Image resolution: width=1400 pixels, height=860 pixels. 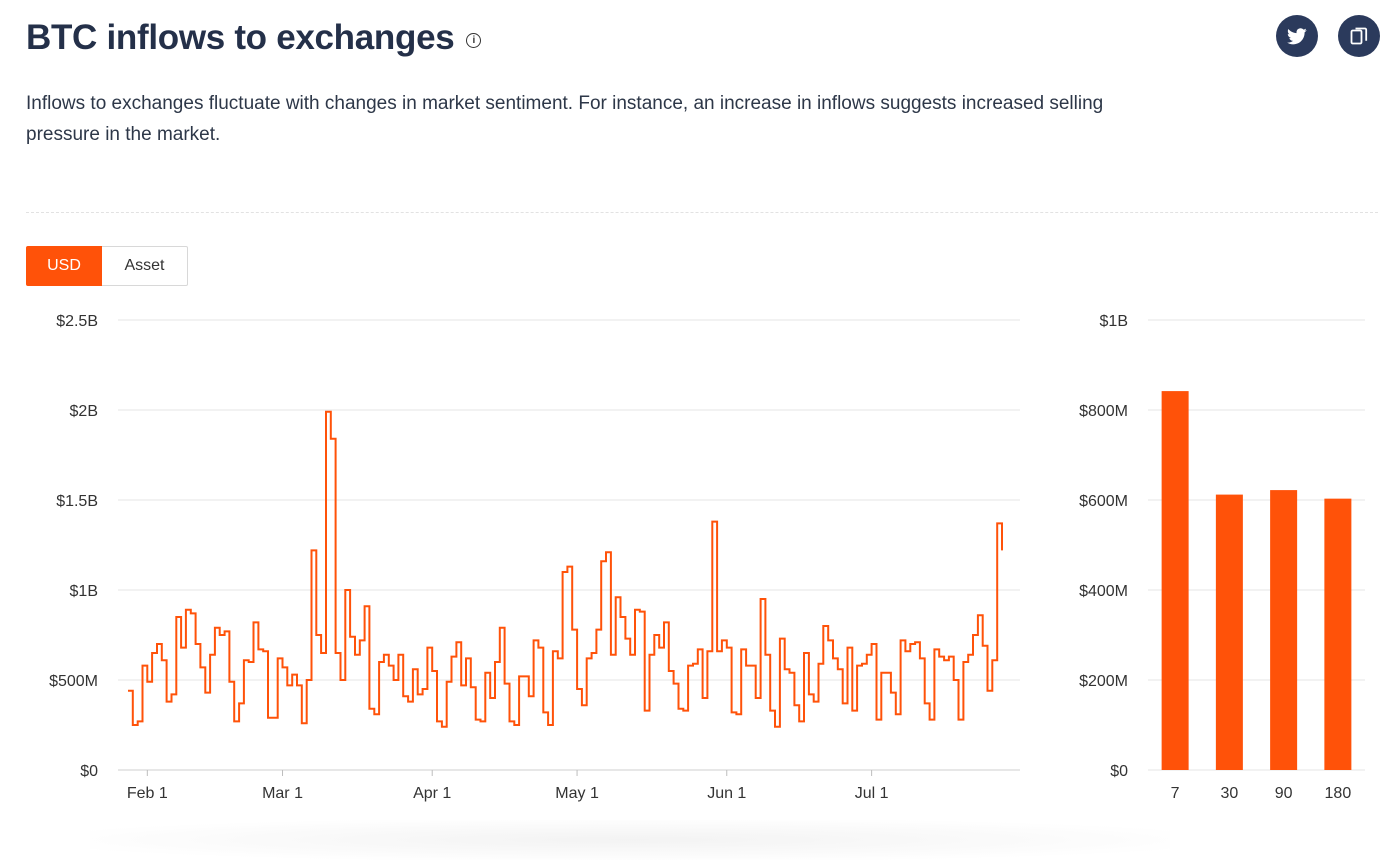 What do you see at coordinates (147, 793) in the screenshot?
I see `x-tick-label: Feb 1` at bounding box center [147, 793].